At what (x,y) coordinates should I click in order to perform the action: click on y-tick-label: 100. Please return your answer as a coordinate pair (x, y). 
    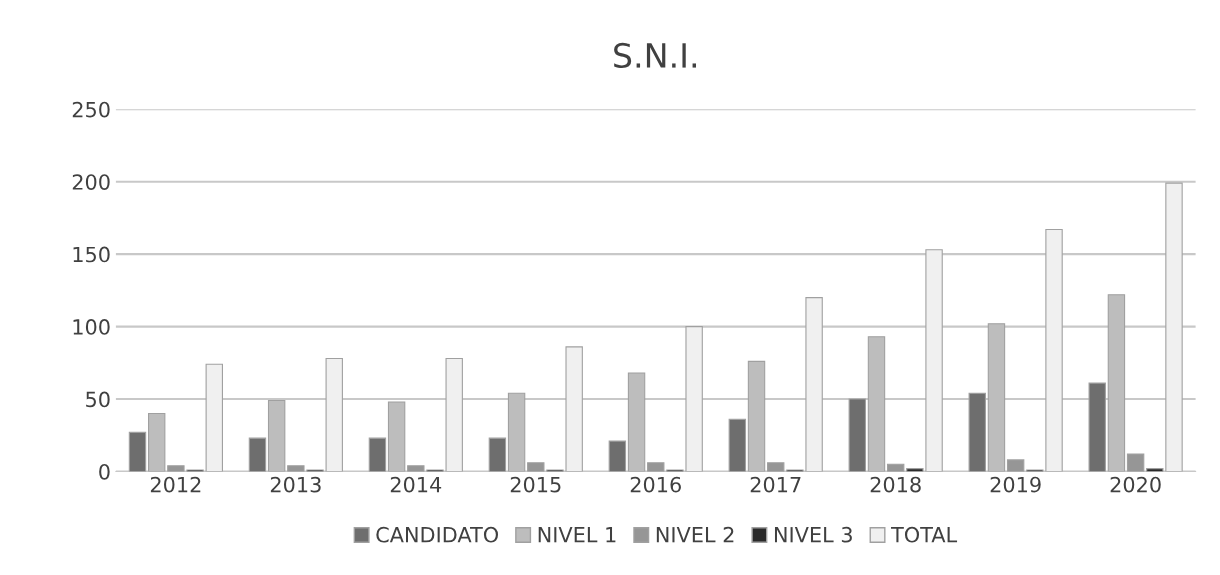
    Looking at the image, I should click on (91, 327).